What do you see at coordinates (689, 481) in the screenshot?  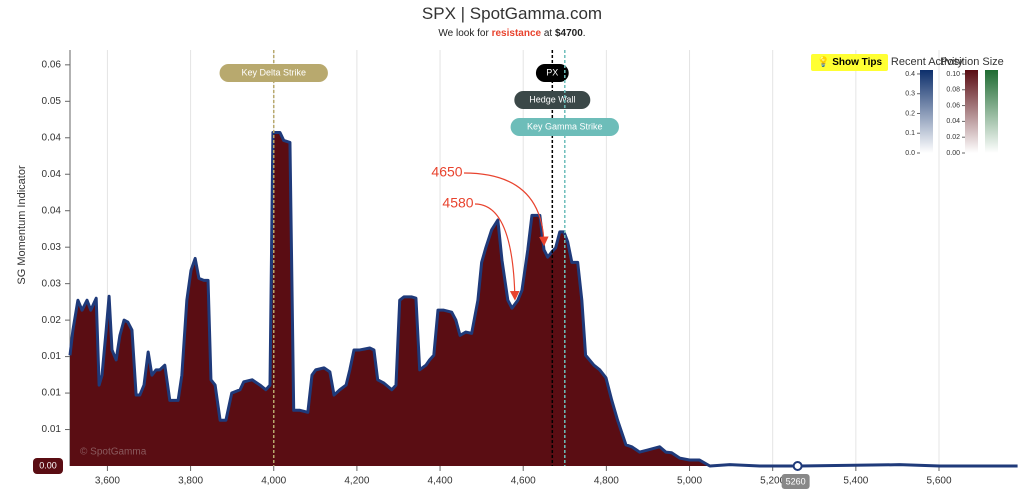 I see `x-tick-label: 5,000` at bounding box center [689, 481].